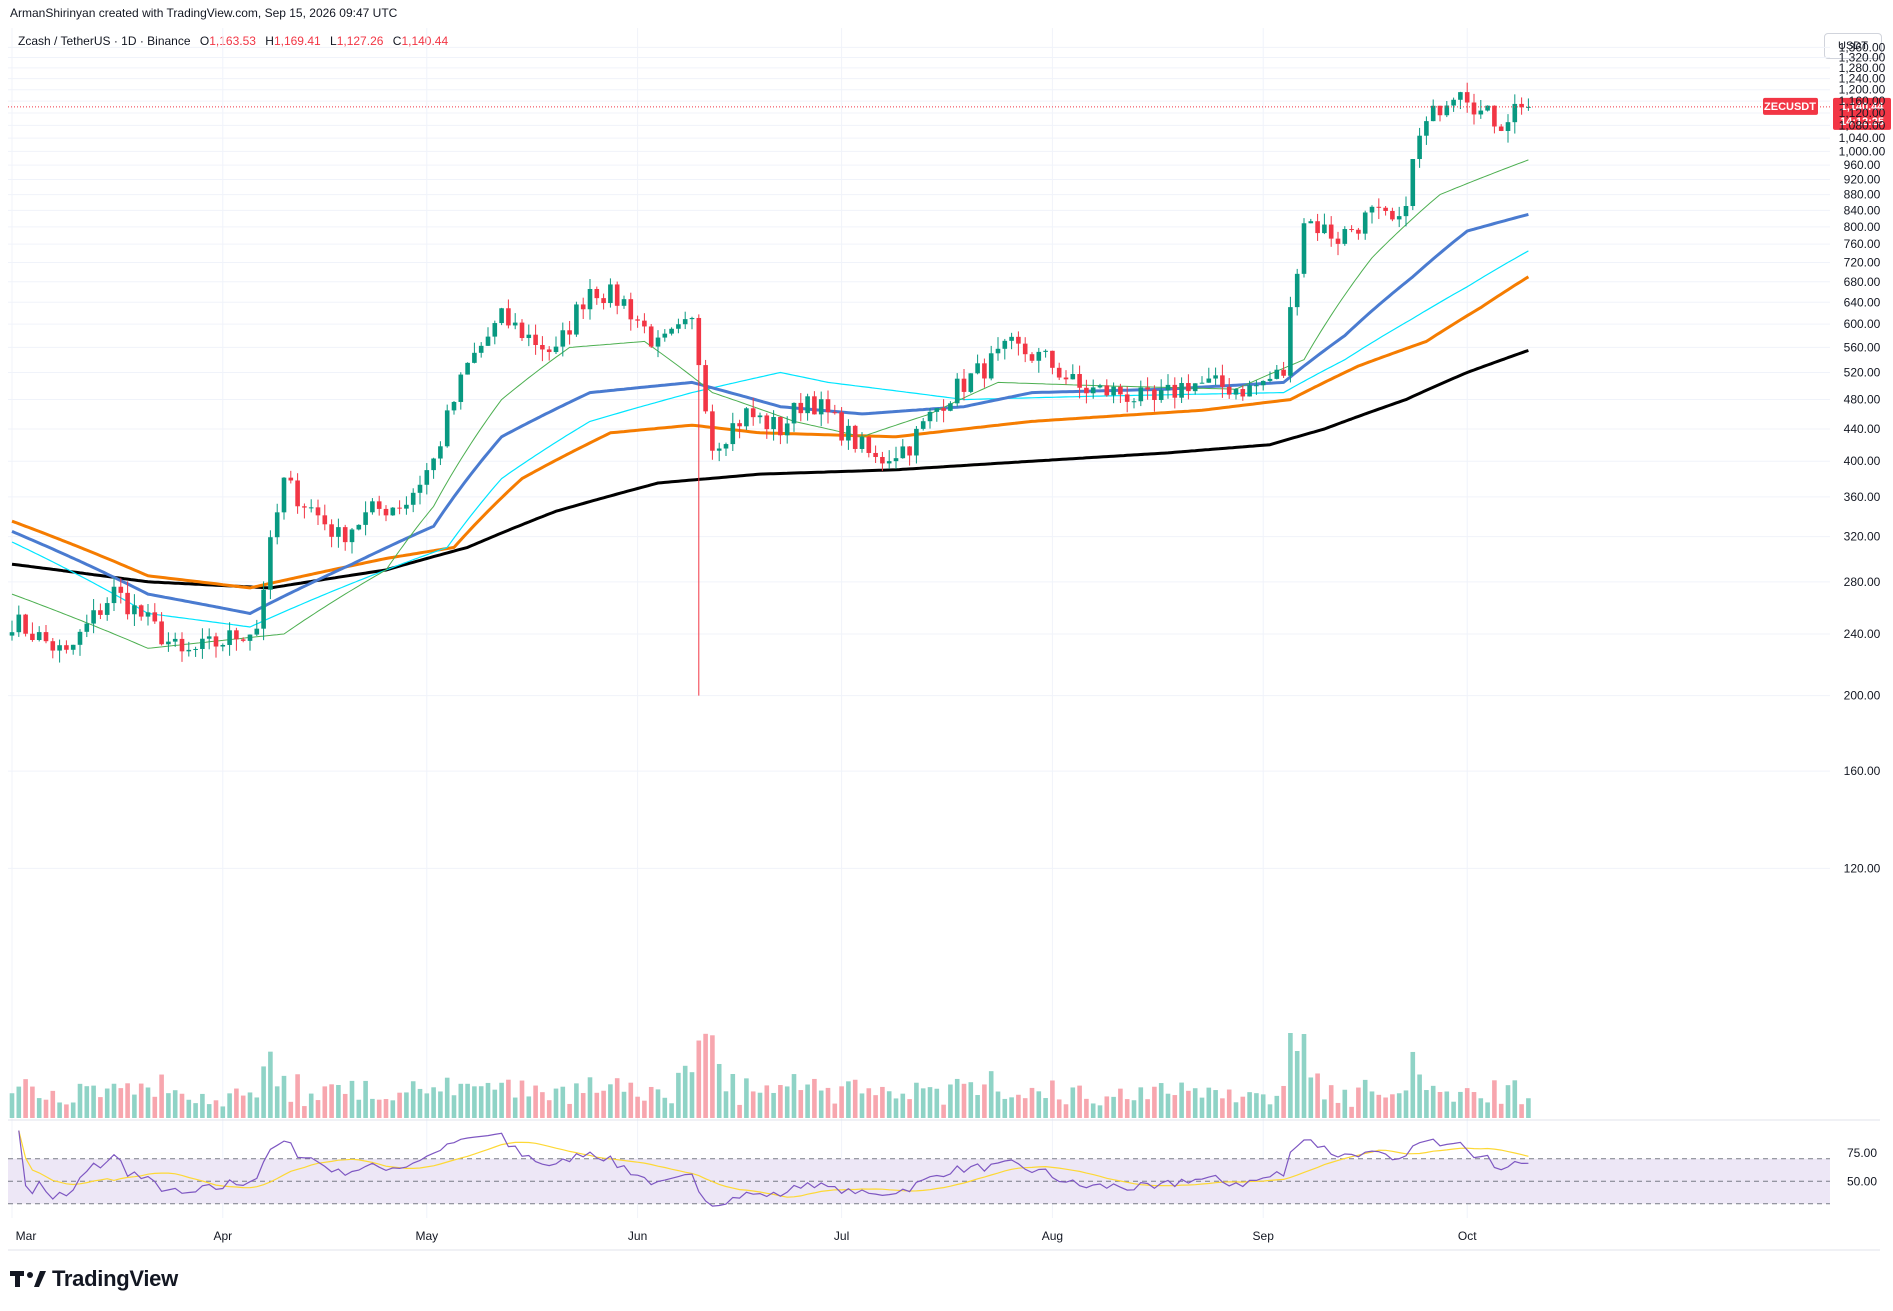 The width and height of the screenshot is (1893, 1311). What do you see at coordinates (1862, 1153) in the screenshot?
I see `rsi-tick-label: 75.00` at bounding box center [1862, 1153].